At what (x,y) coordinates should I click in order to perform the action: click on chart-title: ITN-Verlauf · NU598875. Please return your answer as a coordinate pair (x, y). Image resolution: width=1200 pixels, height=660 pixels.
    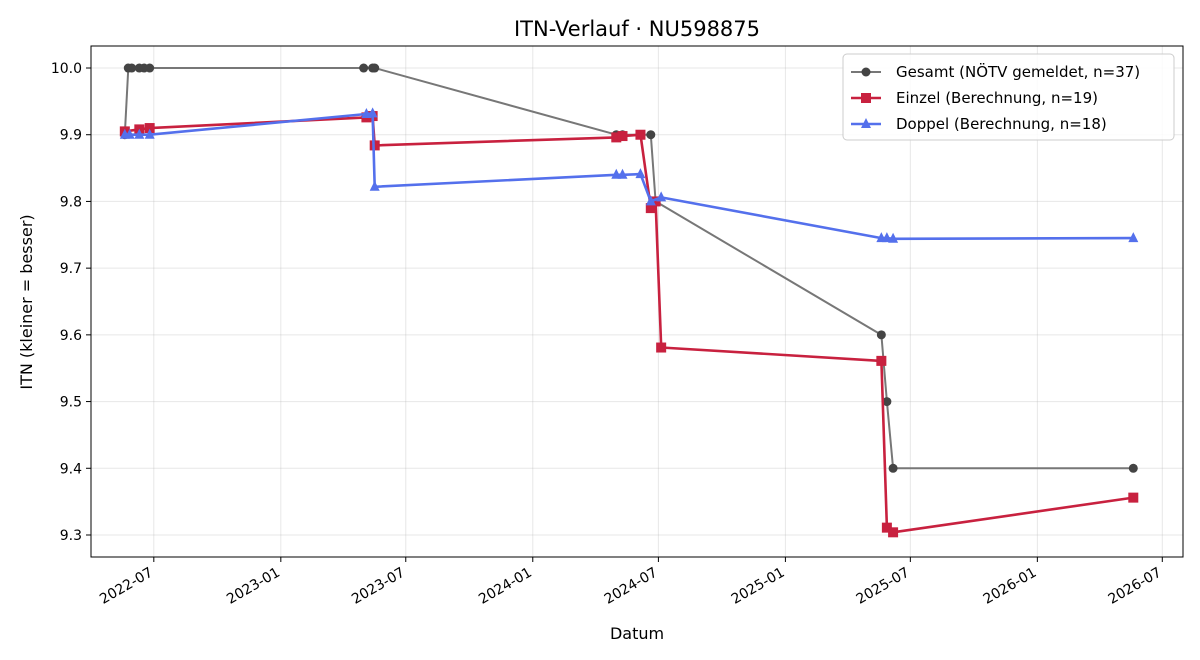
    Looking at the image, I should click on (637, 29).